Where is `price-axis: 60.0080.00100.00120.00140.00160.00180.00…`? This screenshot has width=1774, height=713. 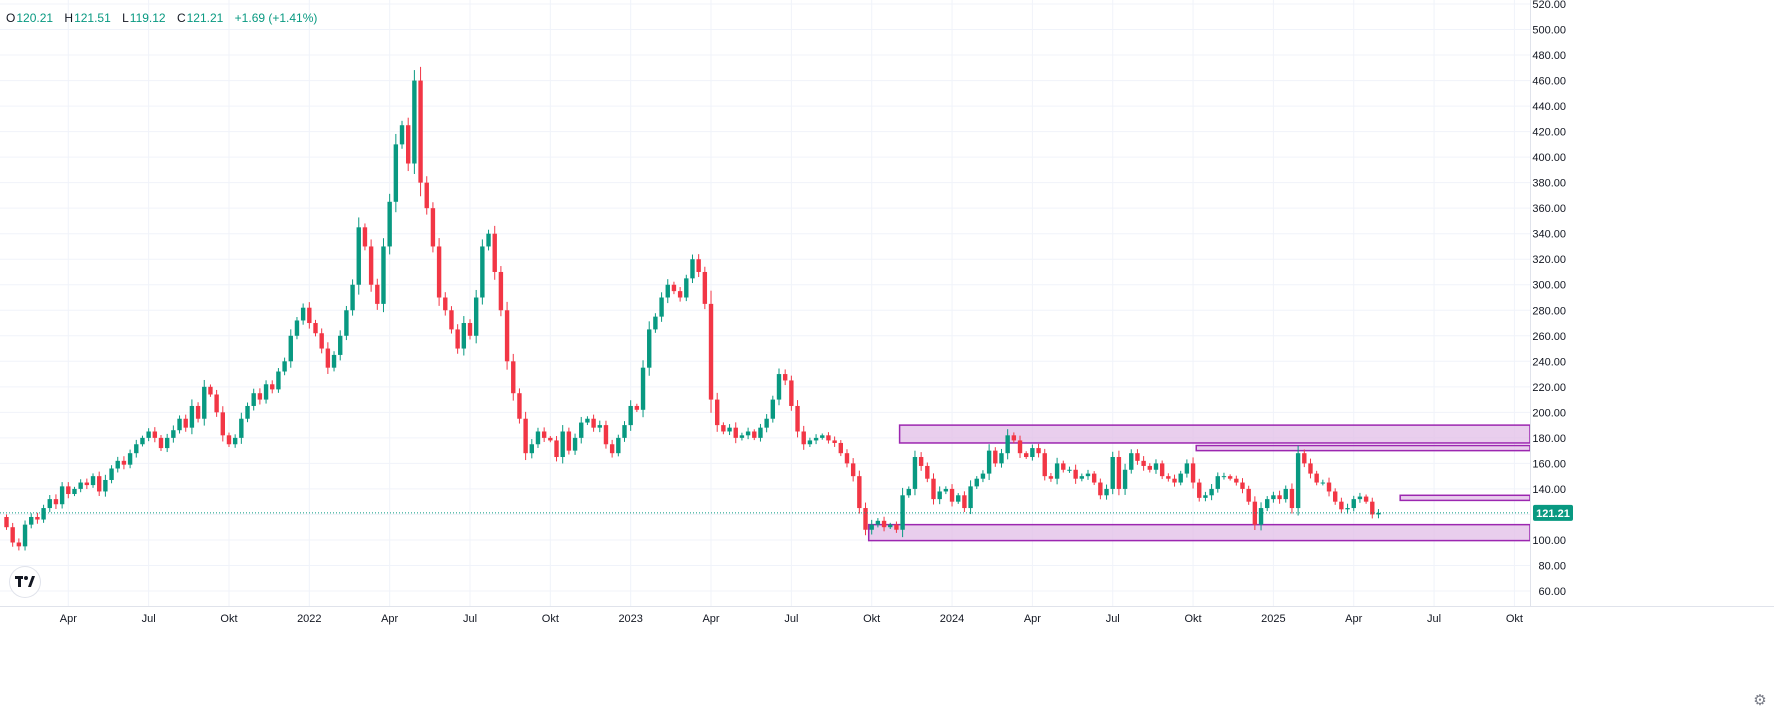
price-axis: 60.0080.00100.00120.00140.00160.00180.00… is located at coordinates (1552, 303).